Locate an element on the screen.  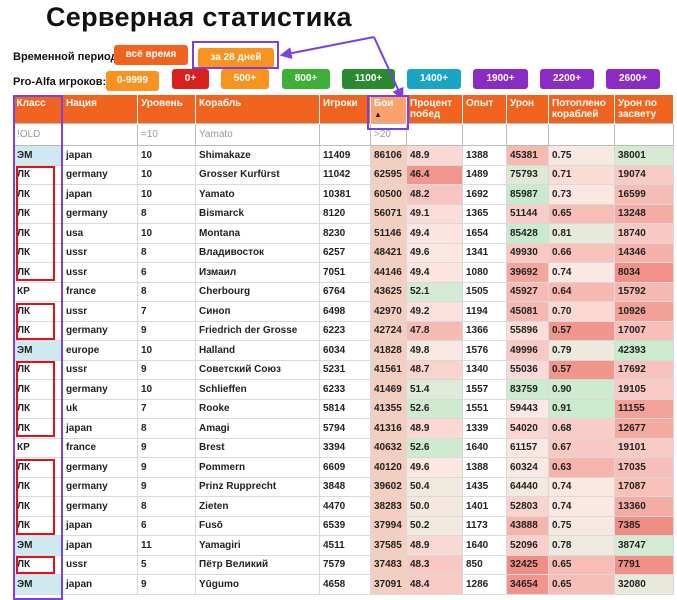
cell-battles: 62595 is located at coordinates (388, 174).